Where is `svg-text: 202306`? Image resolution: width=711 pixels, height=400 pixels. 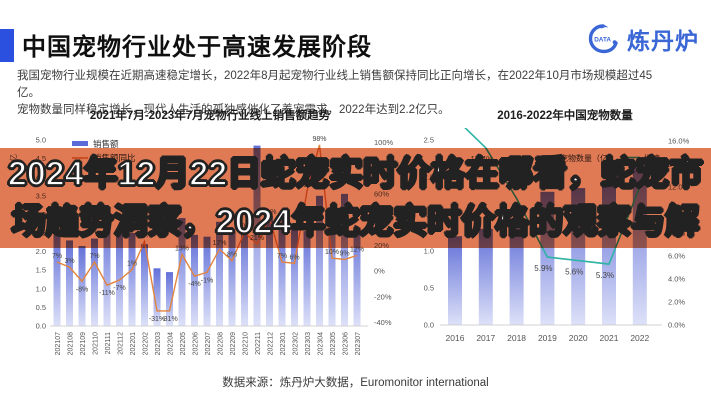 svg-text: 202306 is located at coordinates (346, 343).